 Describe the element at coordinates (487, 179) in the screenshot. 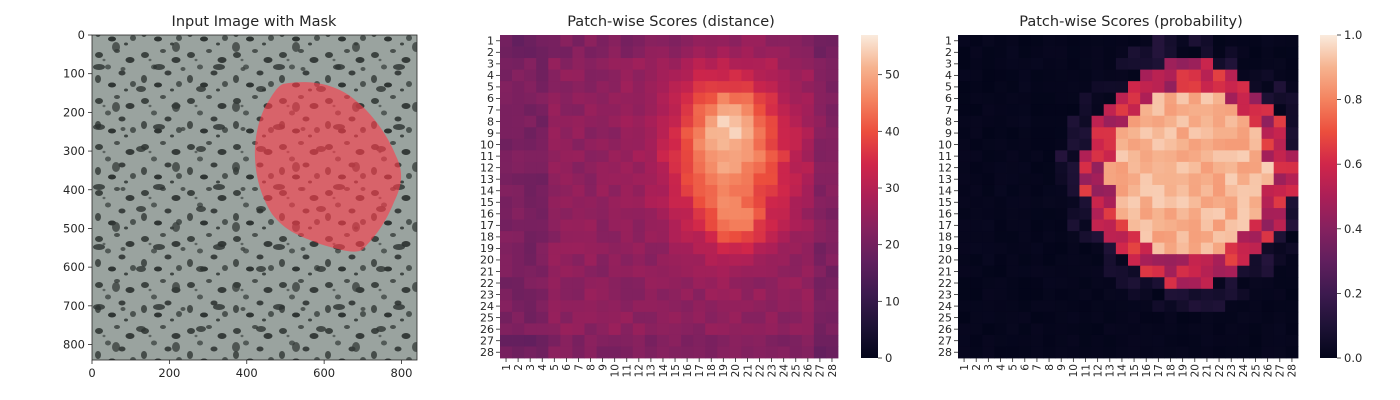

I see `y-tick-label: 13` at that location.